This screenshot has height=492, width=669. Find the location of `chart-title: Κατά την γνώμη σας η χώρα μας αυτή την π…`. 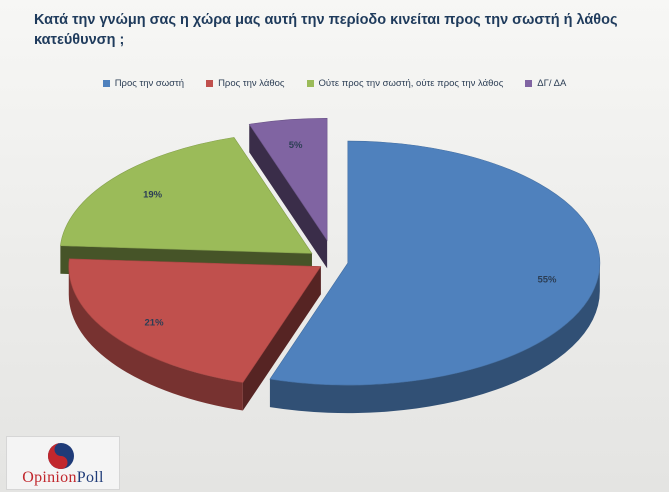

chart-title: Κατά την γνώμη σας η χώρα μας αυτή την π… is located at coordinates (326, 30).